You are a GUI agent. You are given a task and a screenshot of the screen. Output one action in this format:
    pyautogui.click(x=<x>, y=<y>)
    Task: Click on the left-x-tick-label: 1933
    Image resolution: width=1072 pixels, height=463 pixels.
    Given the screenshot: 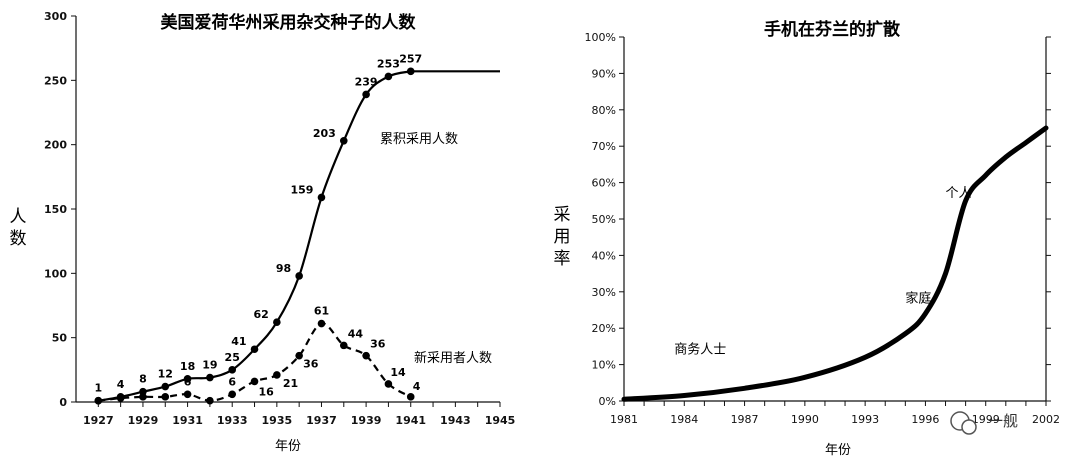 What is the action you would take?
    pyautogui.click(x=232, y=420)
    